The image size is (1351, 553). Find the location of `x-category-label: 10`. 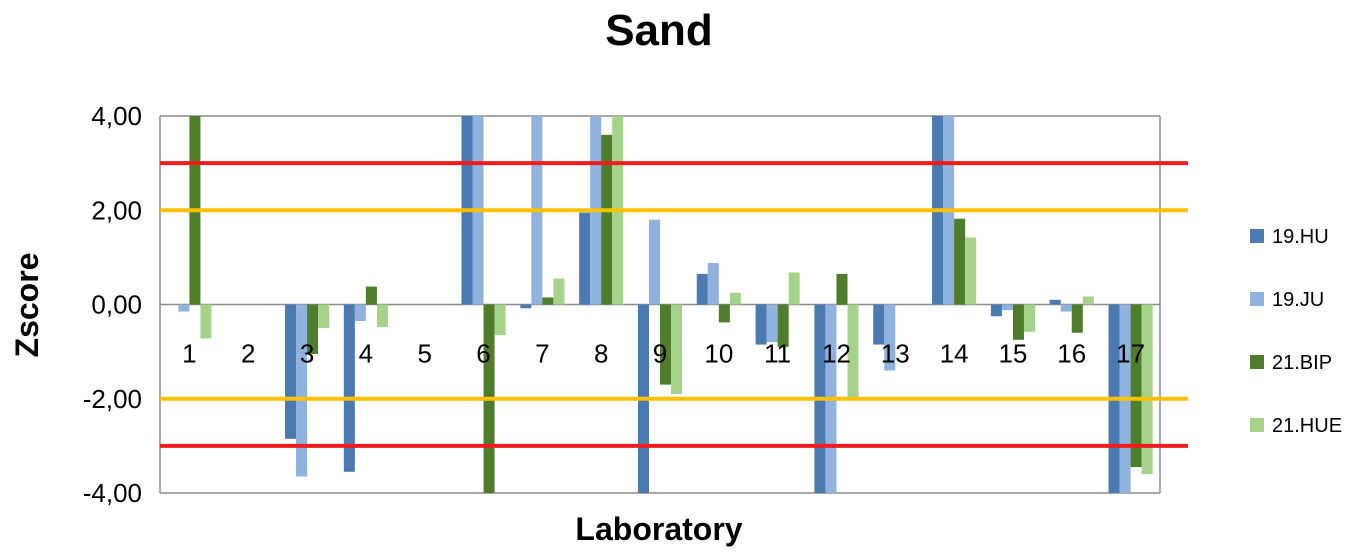

x-category-label: 10 is located at coordinates (718, 354).